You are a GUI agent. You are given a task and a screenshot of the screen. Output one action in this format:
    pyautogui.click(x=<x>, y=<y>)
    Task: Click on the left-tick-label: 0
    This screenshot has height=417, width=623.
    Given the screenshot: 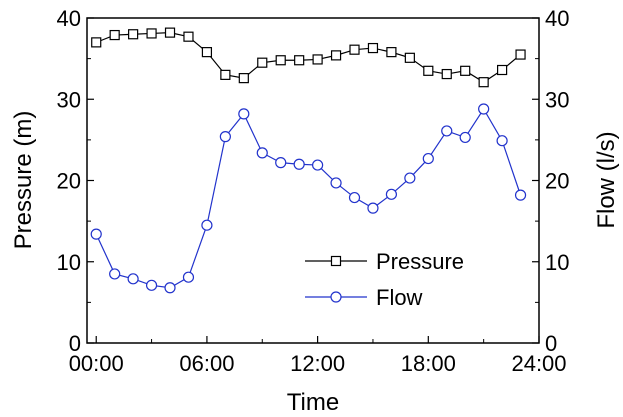 What is the action you would take?
    pyautogui.click(x=75, y=343)
    